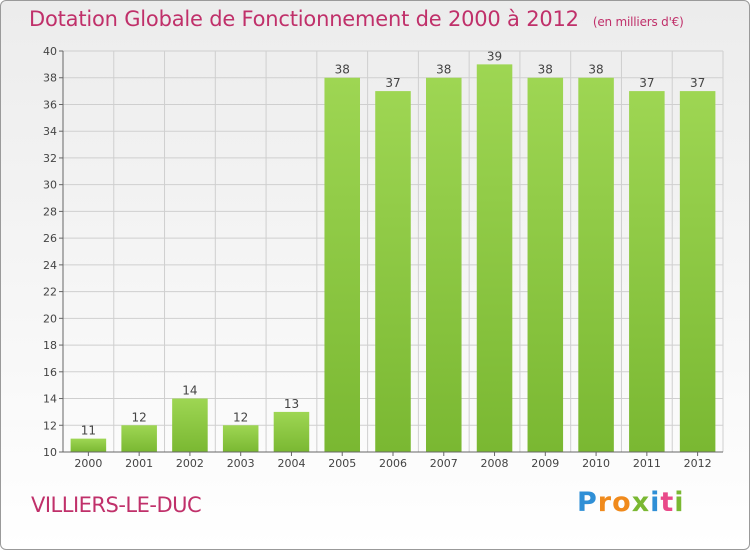 This screenshot has width=750, height=550. Describe the element at coordinates (698, 463) in the screenshot. I see `x-tick-label: 2012` at that location.